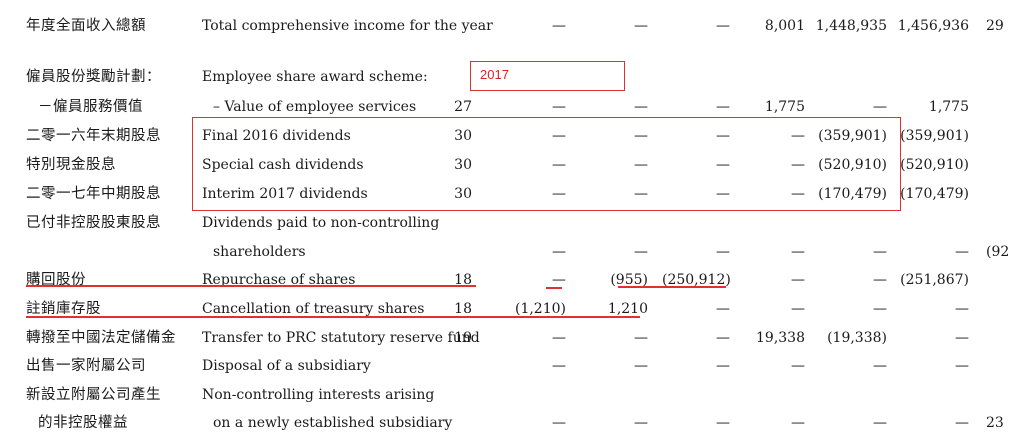 The height and width of the screenshot is (440, 1024). What do you see at coordinates (627, 309) in the screenshot?
I see `value-cell: 1,210` at bounding box center [627, 309].